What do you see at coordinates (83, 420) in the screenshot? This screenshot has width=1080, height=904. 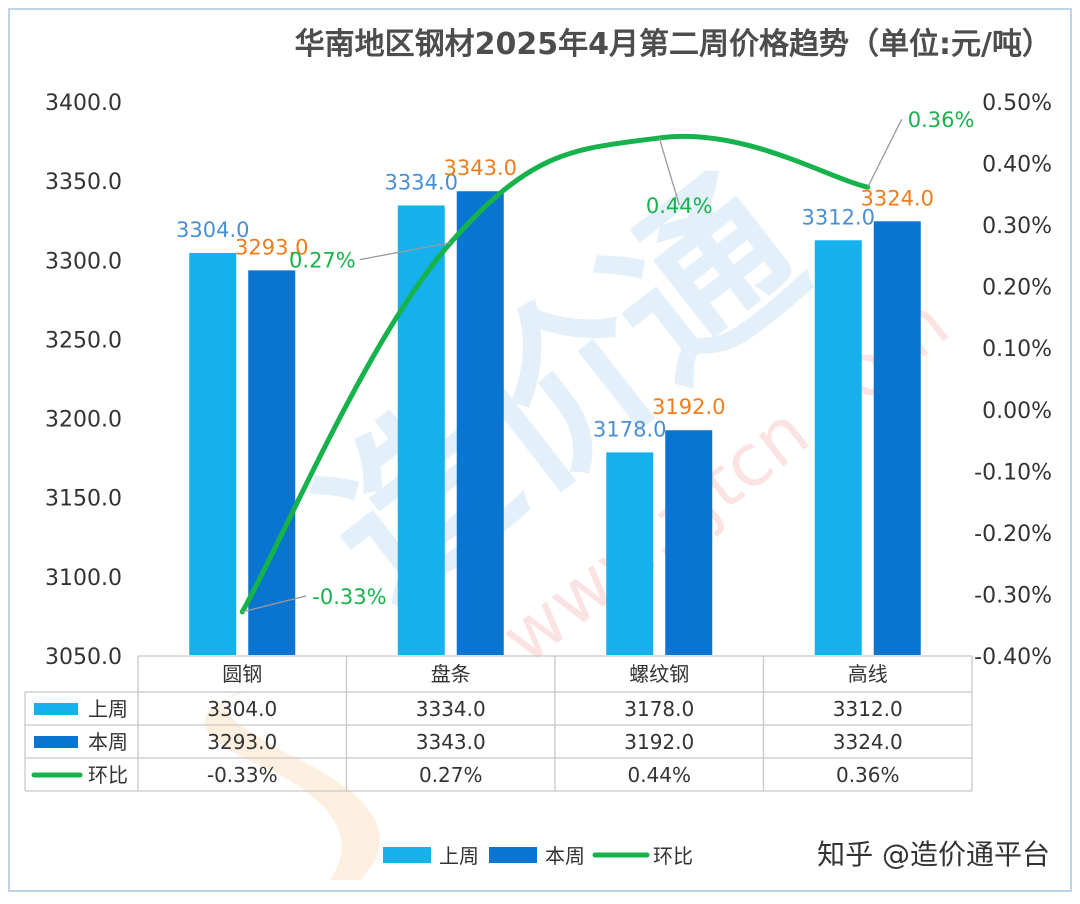 I see `left-tick-label: 3200.0` at bounding box center [83, 420].